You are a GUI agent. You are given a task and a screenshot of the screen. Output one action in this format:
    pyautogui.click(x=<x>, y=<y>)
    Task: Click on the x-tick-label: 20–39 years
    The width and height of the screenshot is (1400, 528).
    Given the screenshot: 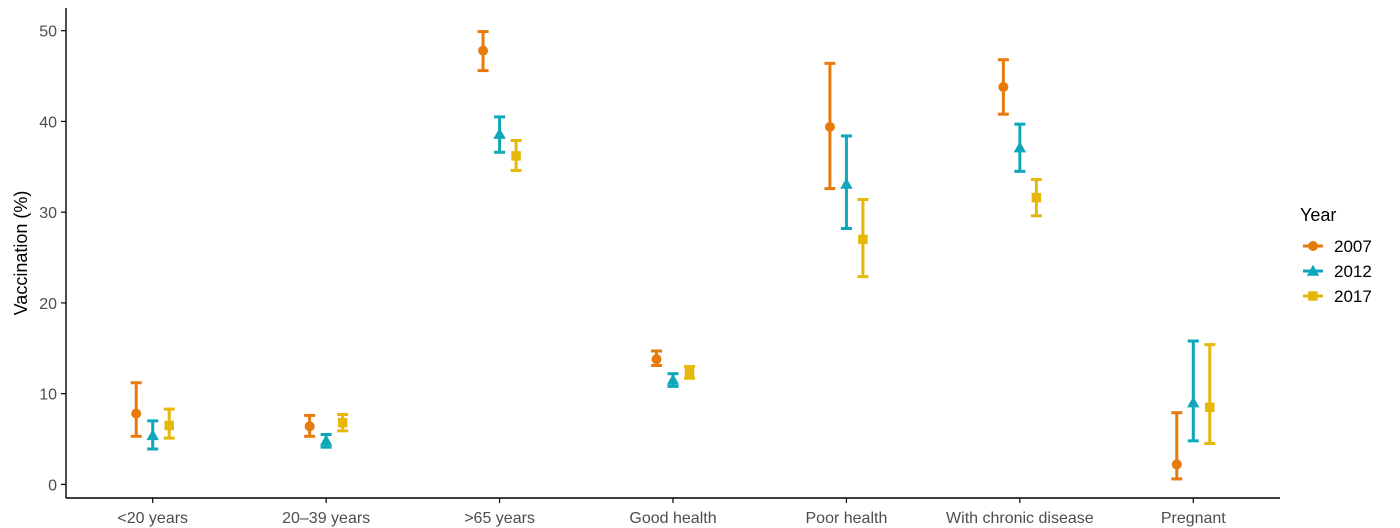 What is the action you would take?
    pyautogui.click(x=326, y=518)
    